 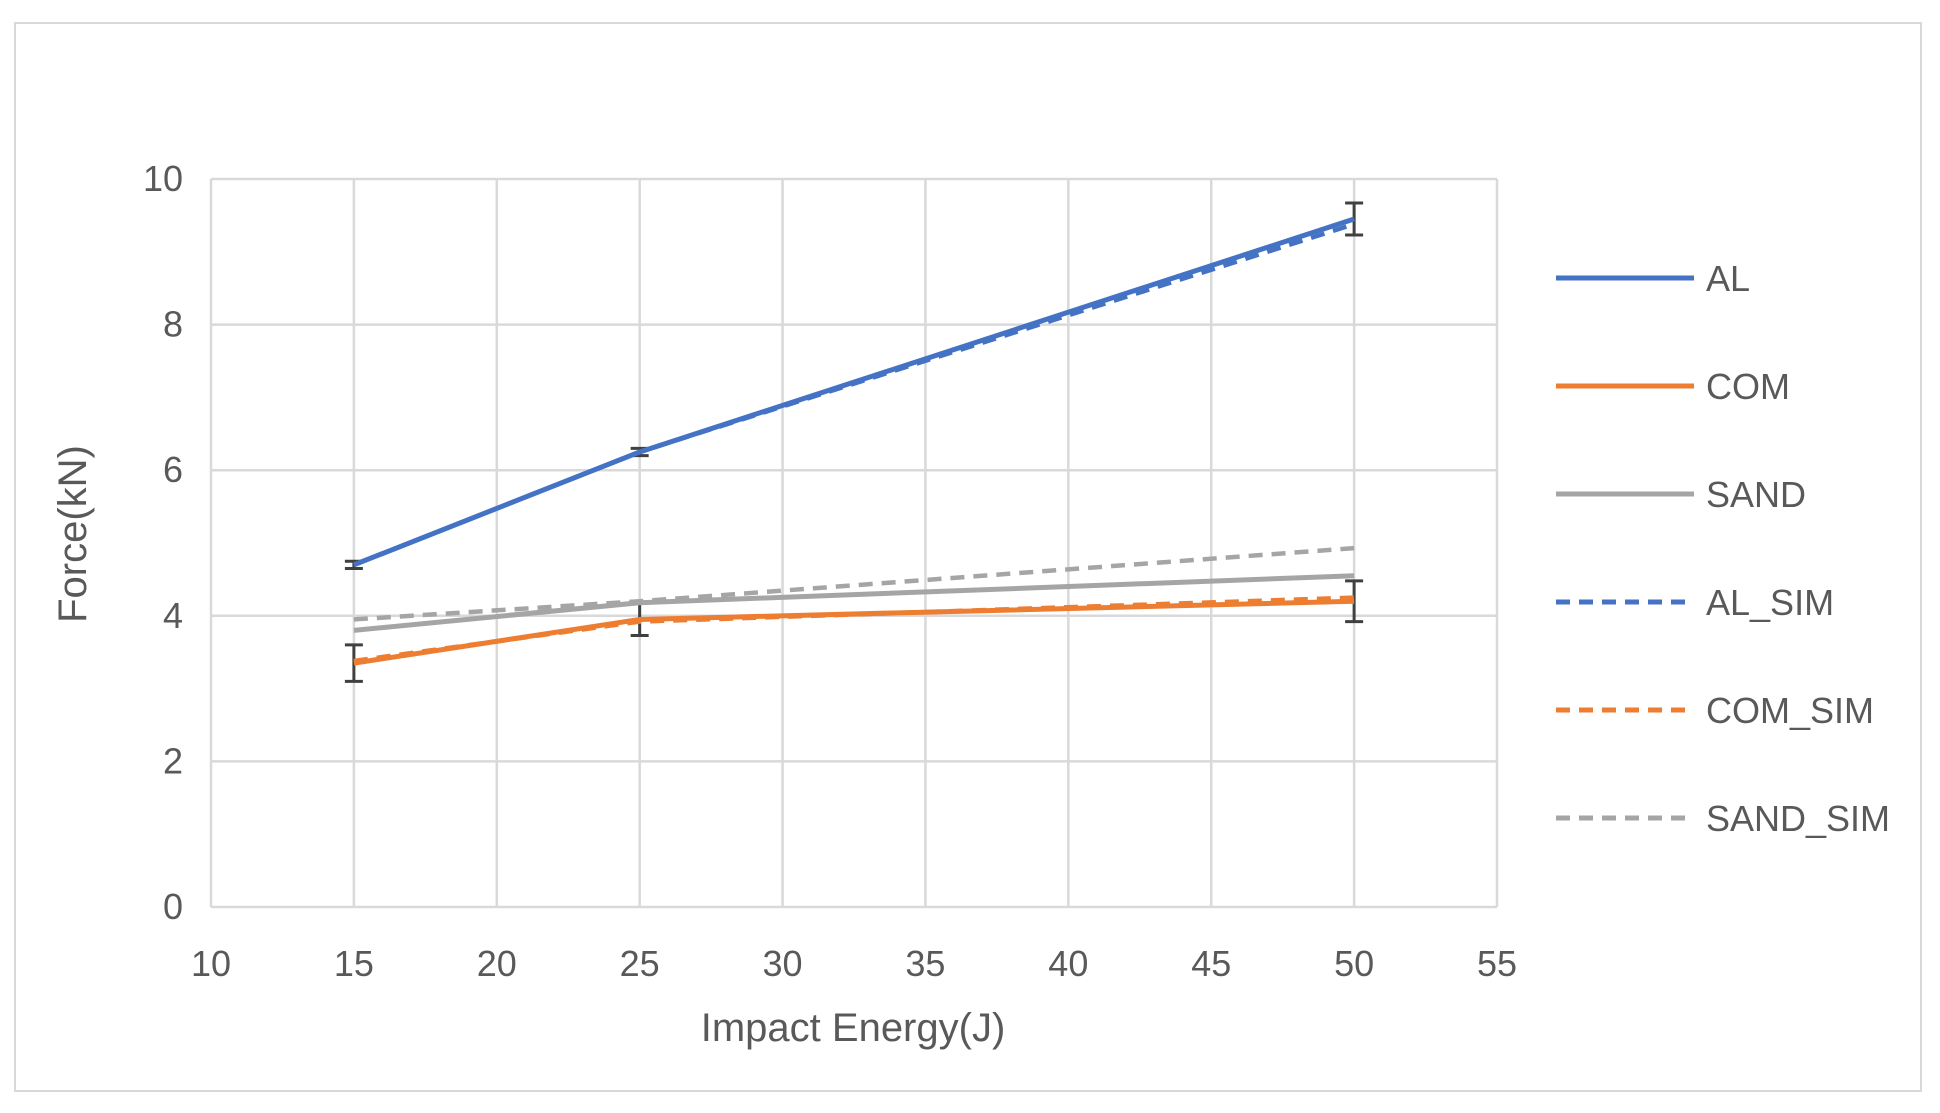 What do you see at coordinates (497, 963) in the screenshot?
I see `x-tick-label-2: 20` at bounding box center [497, 963].